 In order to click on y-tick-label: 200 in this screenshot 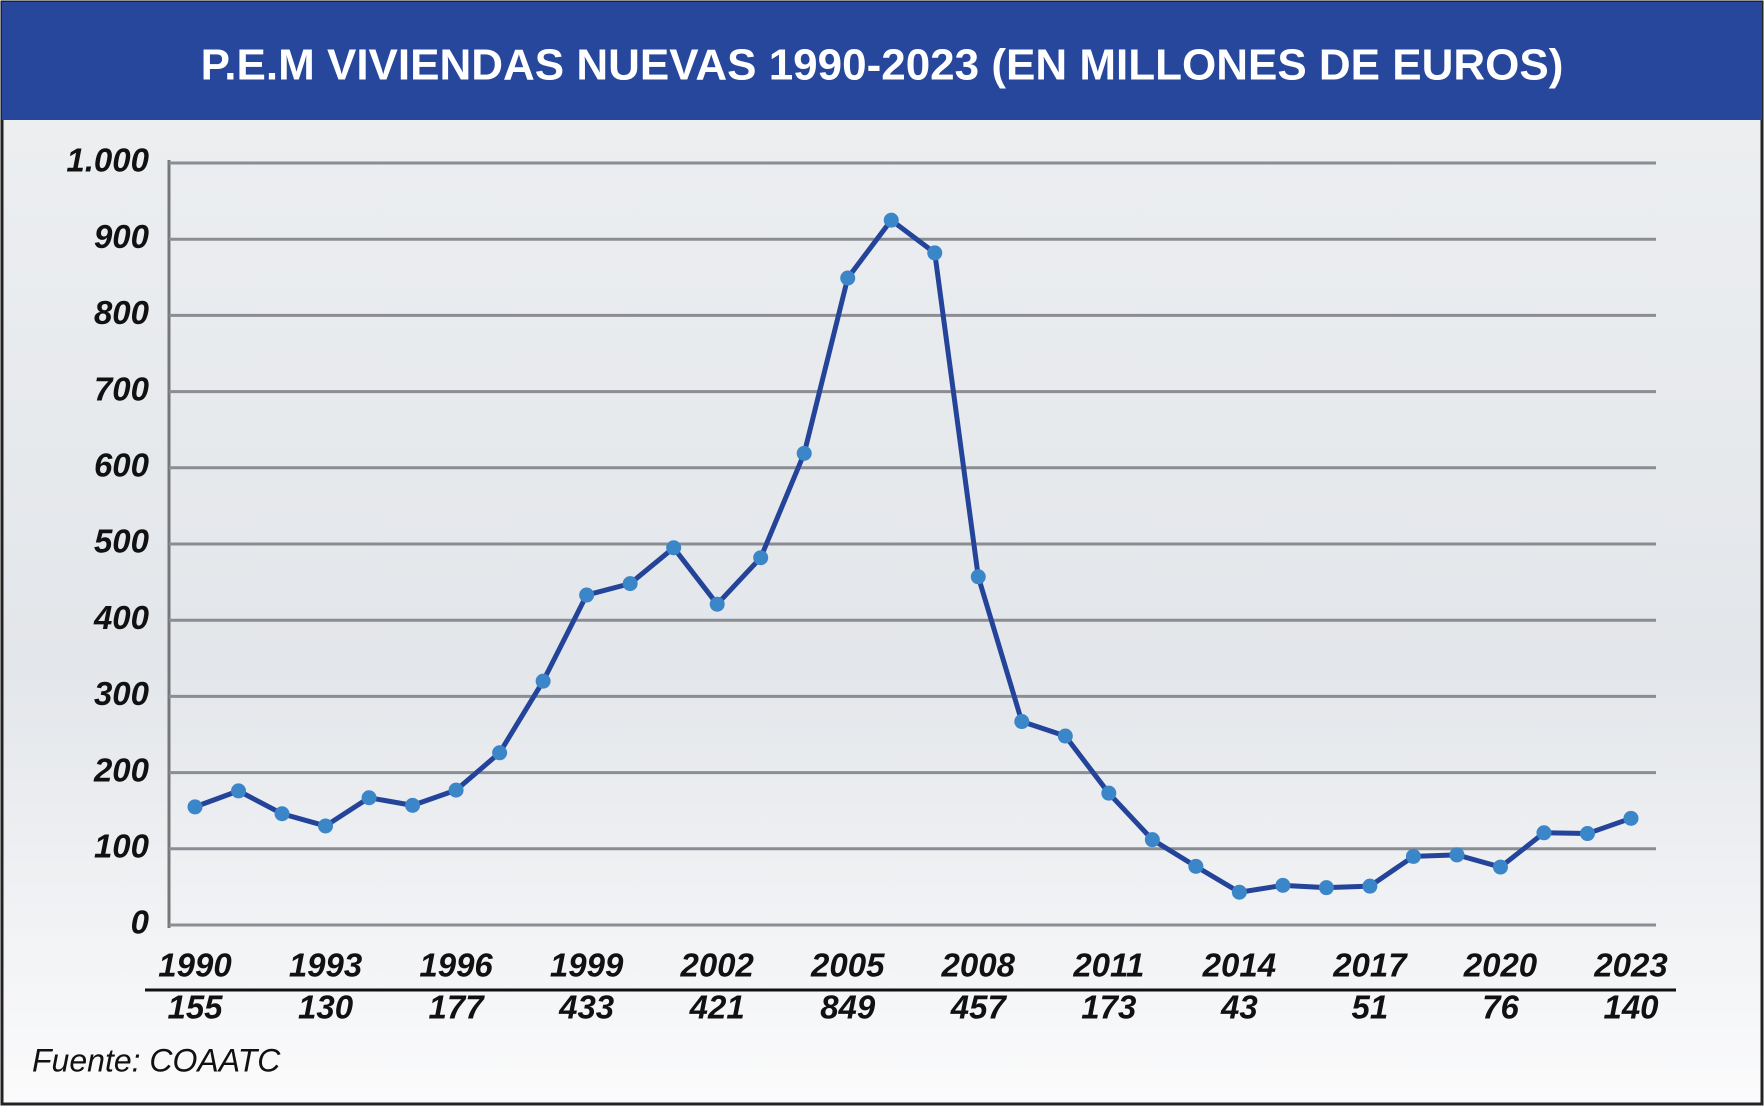, I will do `click(121, 769)`.